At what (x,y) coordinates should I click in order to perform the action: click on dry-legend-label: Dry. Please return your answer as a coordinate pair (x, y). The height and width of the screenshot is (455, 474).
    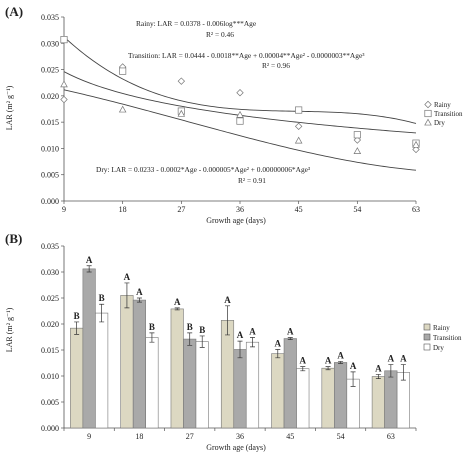
    Looking at the image, I should click on (438, 348).